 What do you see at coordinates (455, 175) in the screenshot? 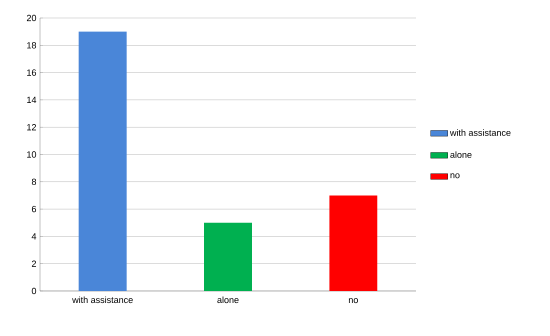
I see `legend-label: no` at bounding box center [455, 175].